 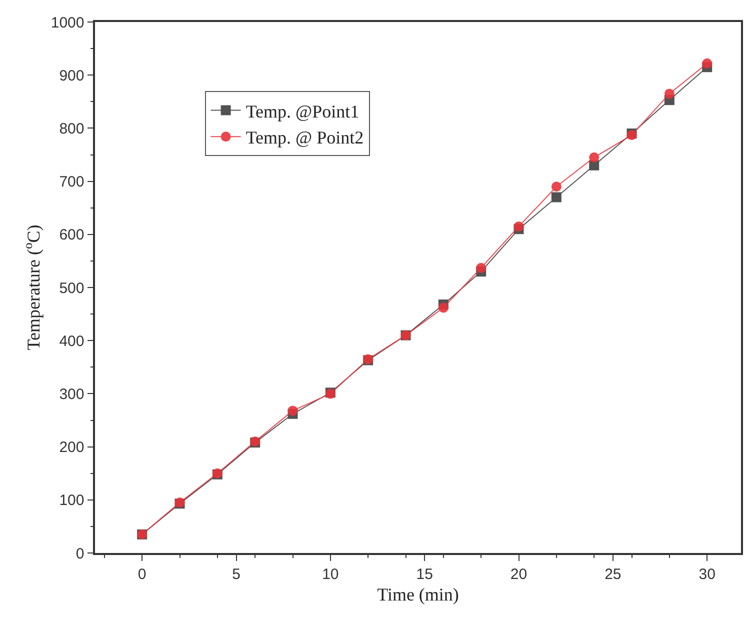 What do you see at coordinates (71, 341) in the screenshot?
I see `y-tick-label: 400` at bounding box center [71, 341].